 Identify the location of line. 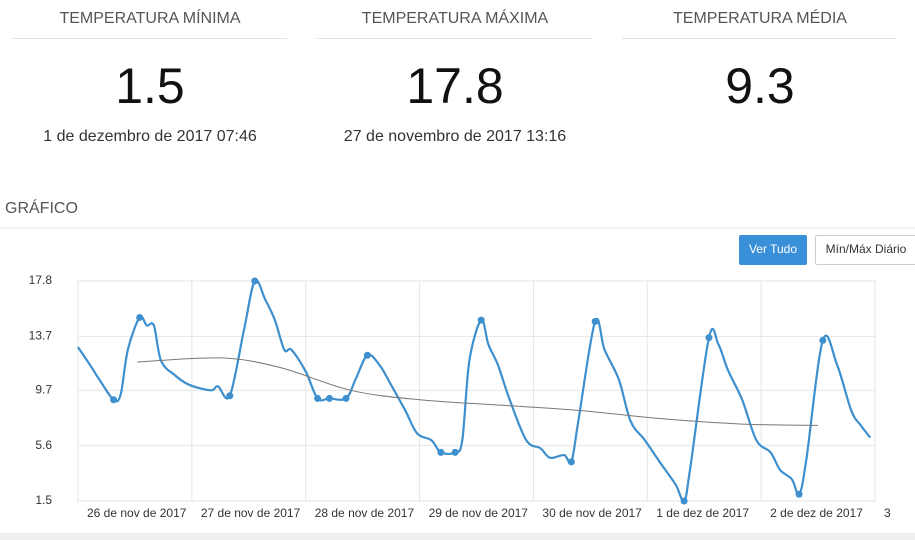
(478, 391).